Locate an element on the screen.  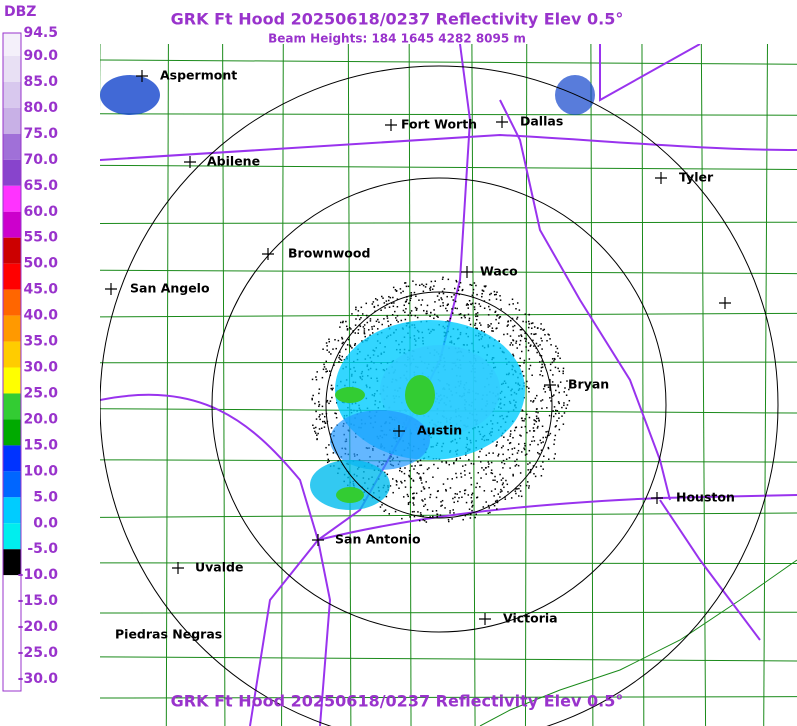
city-label: Victoria is located at coordinates (530, 618).